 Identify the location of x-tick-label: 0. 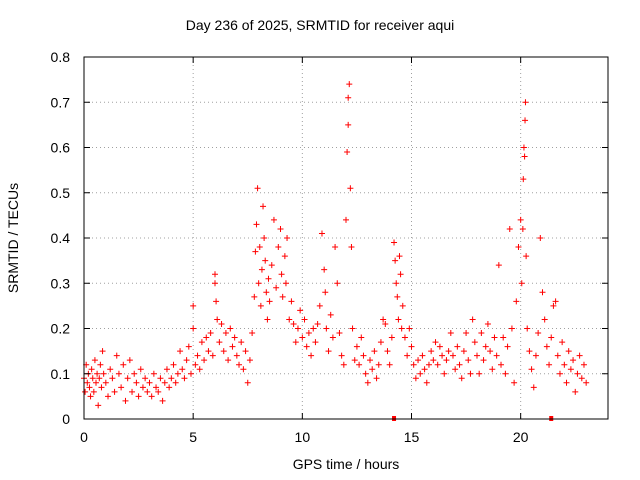
(84, 437).